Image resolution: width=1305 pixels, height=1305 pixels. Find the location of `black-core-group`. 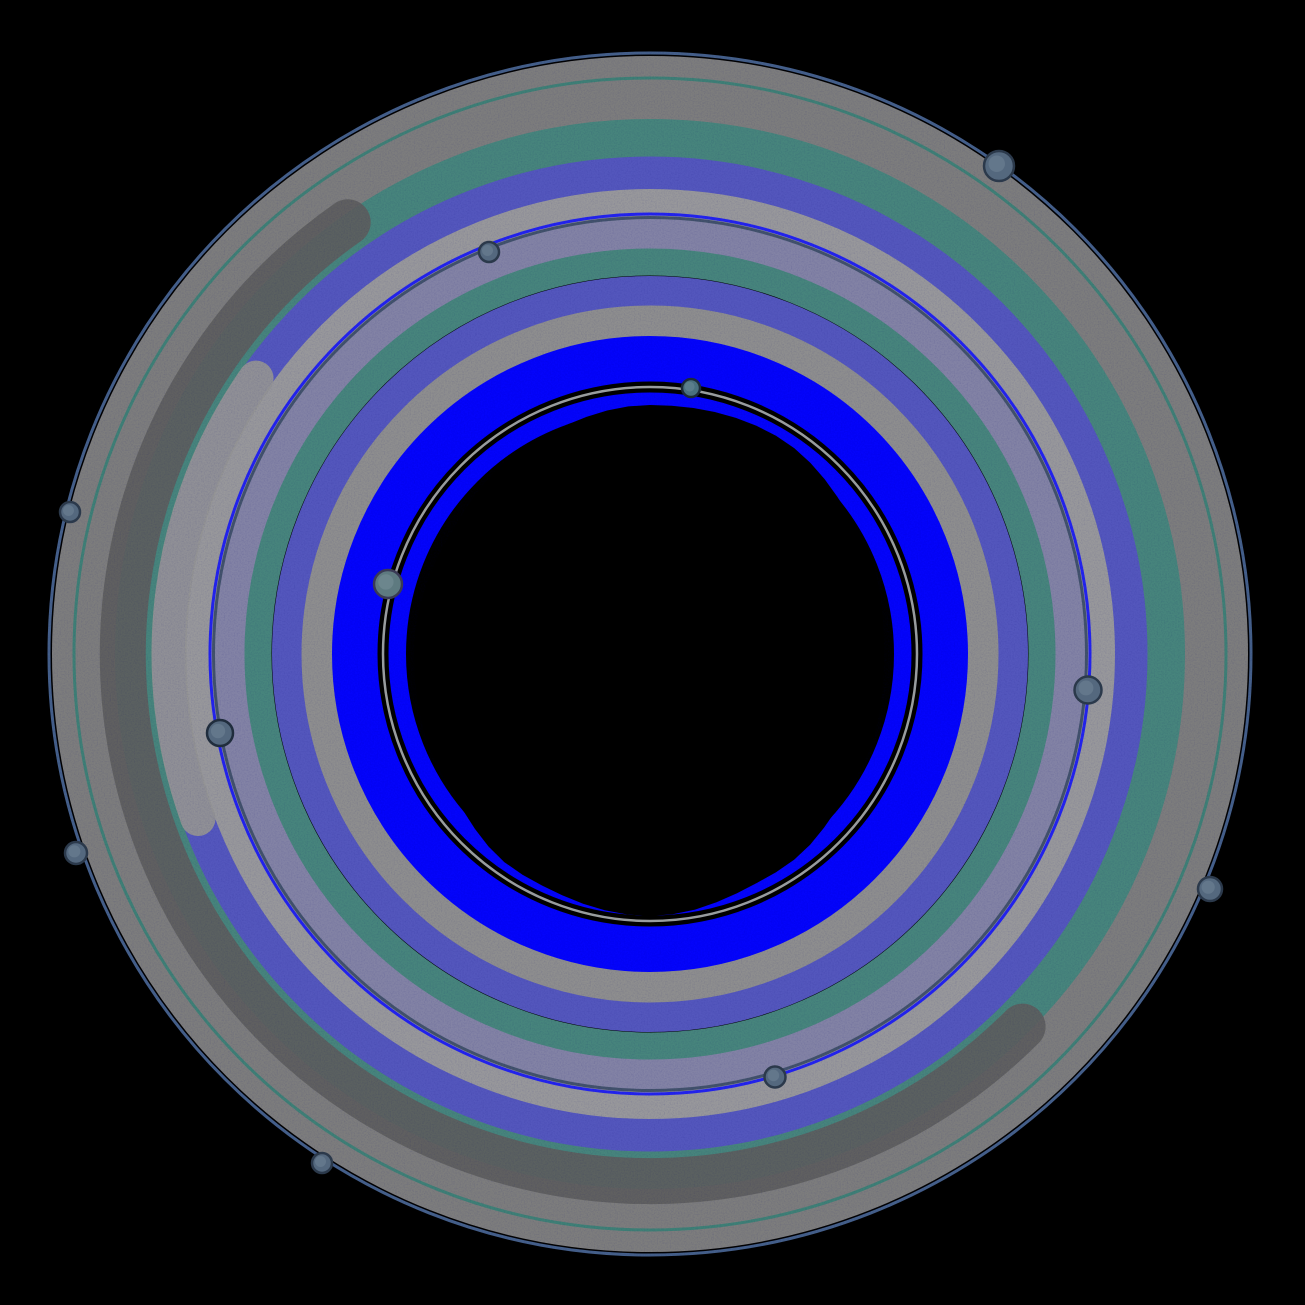

black-core-group is located at coordinates (649, 660).